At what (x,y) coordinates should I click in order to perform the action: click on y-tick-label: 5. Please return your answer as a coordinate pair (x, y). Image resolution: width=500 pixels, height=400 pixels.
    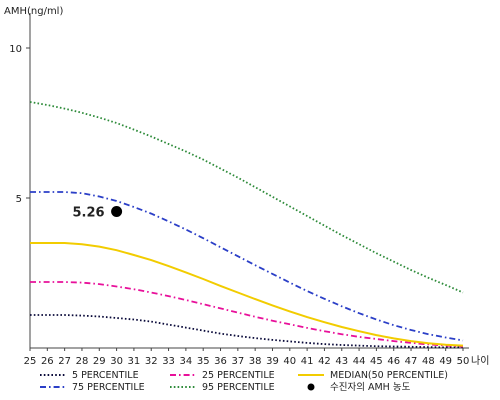
    Looking at the image, I should click on (19, 199).